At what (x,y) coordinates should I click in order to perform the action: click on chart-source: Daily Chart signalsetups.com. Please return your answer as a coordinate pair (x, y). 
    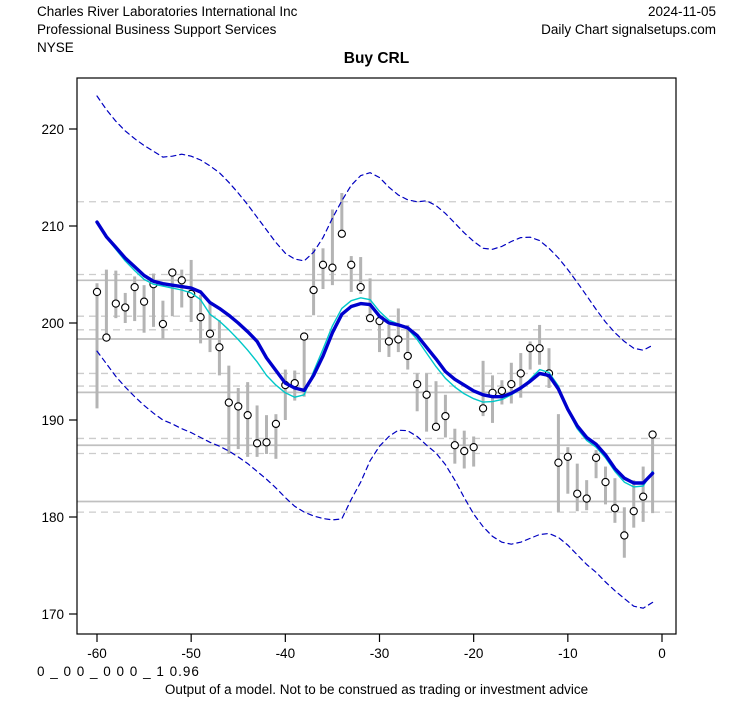
    Looking at the image, I should click on (628, 29).